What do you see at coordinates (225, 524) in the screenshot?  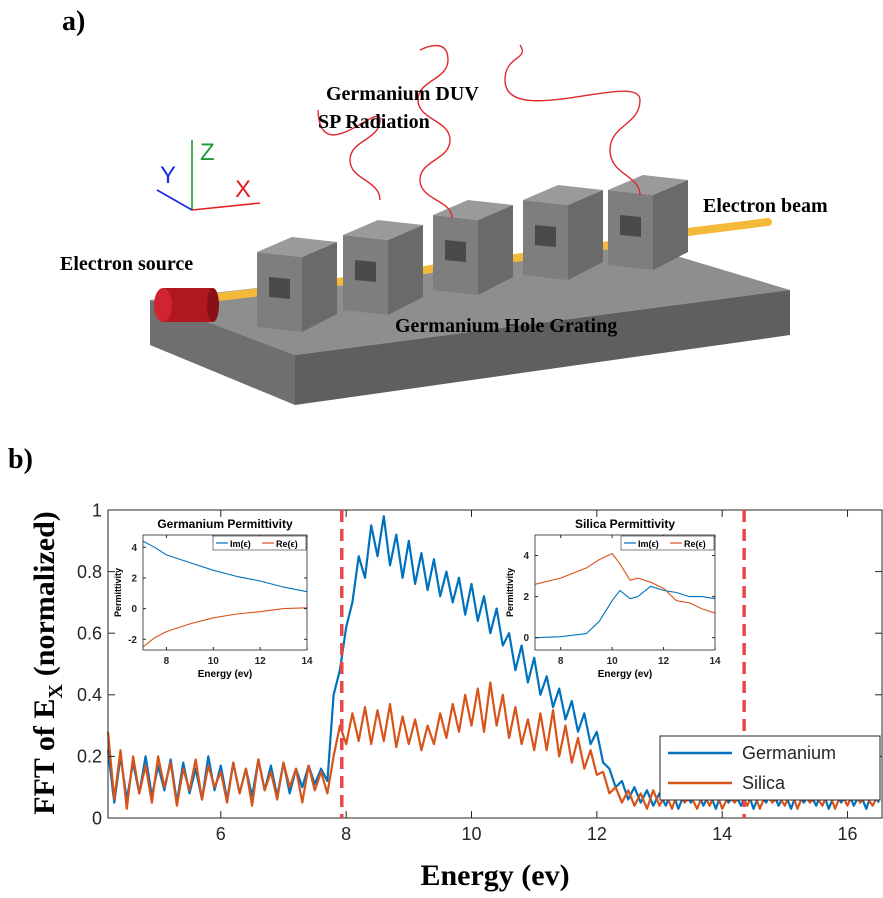 I see `chart-title: Germanium Permittivity` at bounding box center [225, 524].